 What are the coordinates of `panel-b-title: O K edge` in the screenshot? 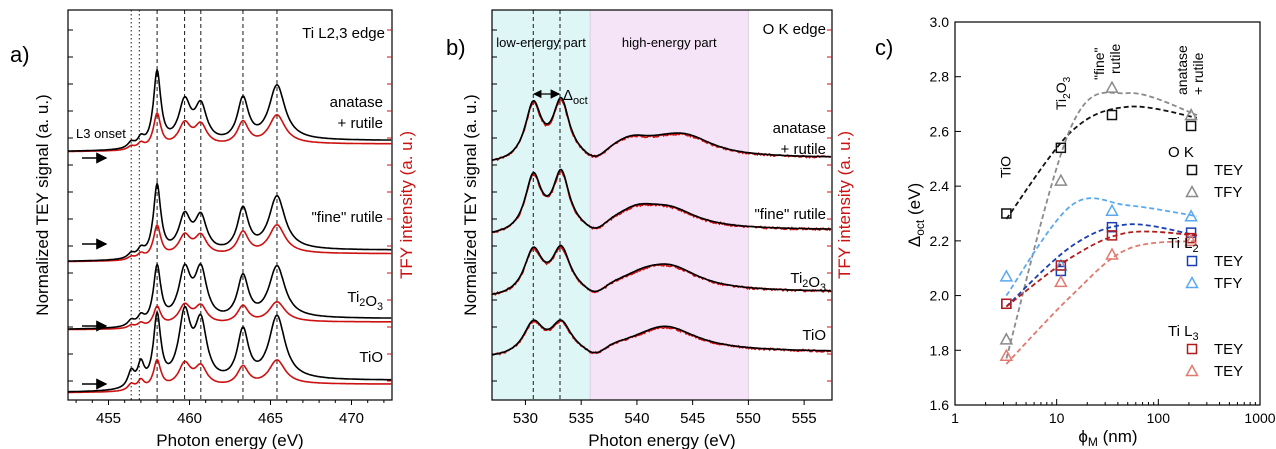 It's located at (794, 29).